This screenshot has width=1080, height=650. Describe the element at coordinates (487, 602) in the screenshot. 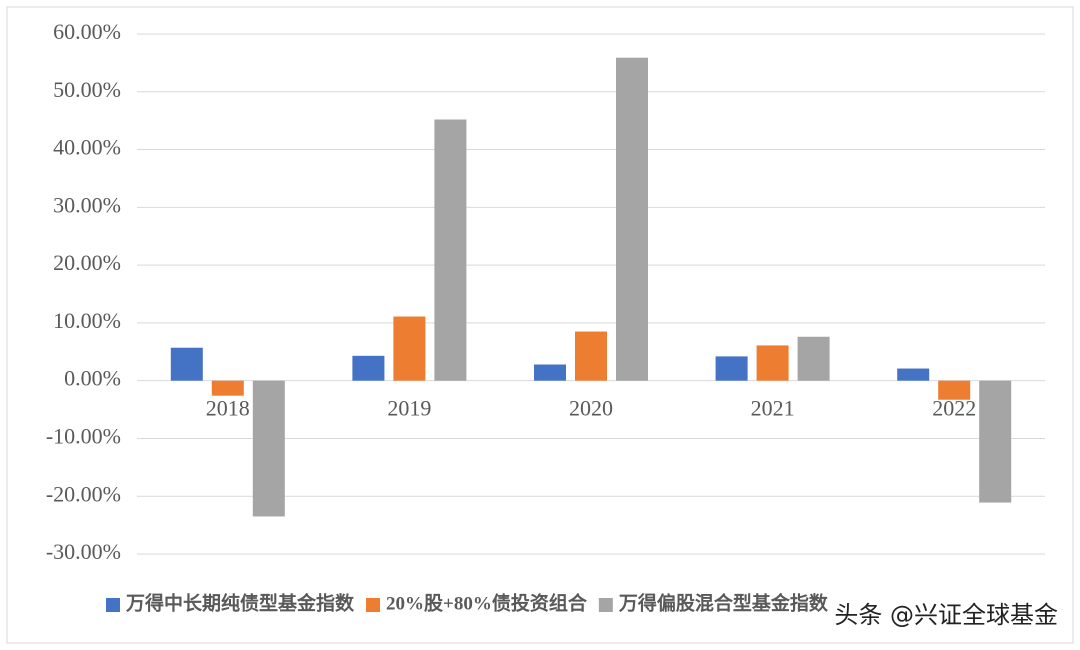

I see `legend-label: 20%股+80%债投资组合` at that location.